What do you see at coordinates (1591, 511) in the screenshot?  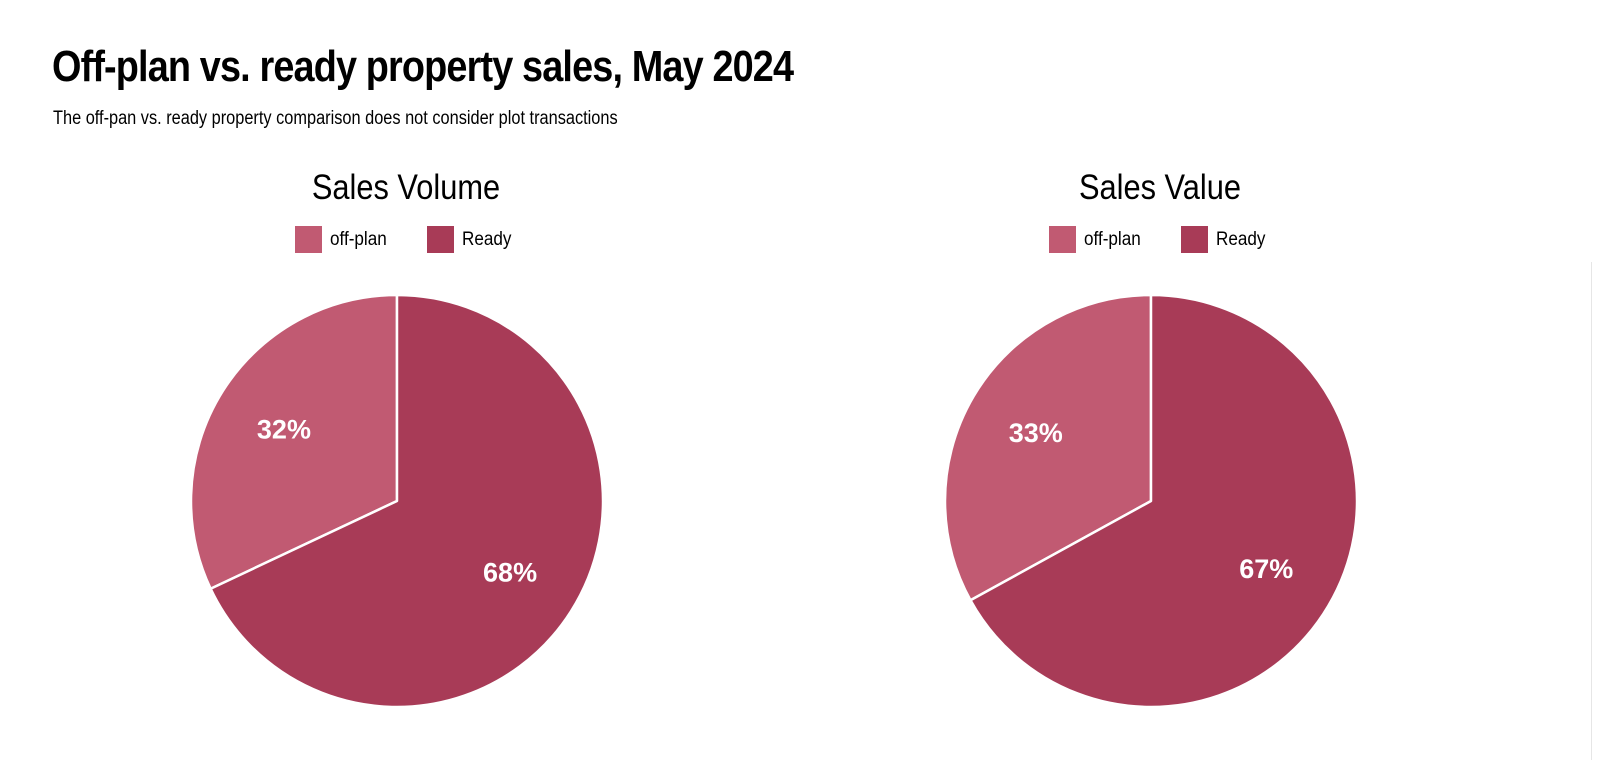 I see `divider` at bounding box center [1591, 511].